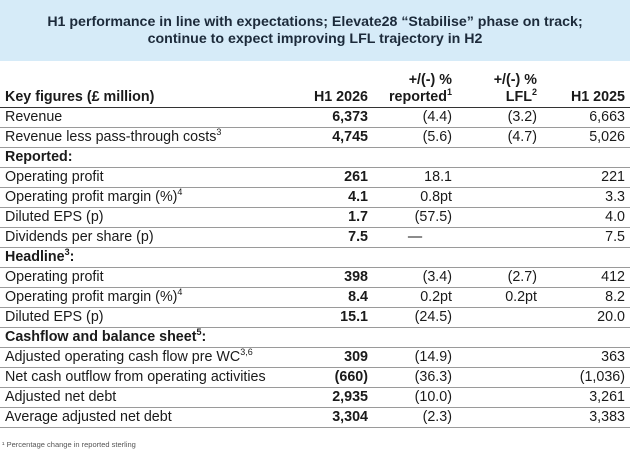  Describe the element at coordinates (415, 317) in the screenshot. I see `cell-reported: (24.5)` at that location.